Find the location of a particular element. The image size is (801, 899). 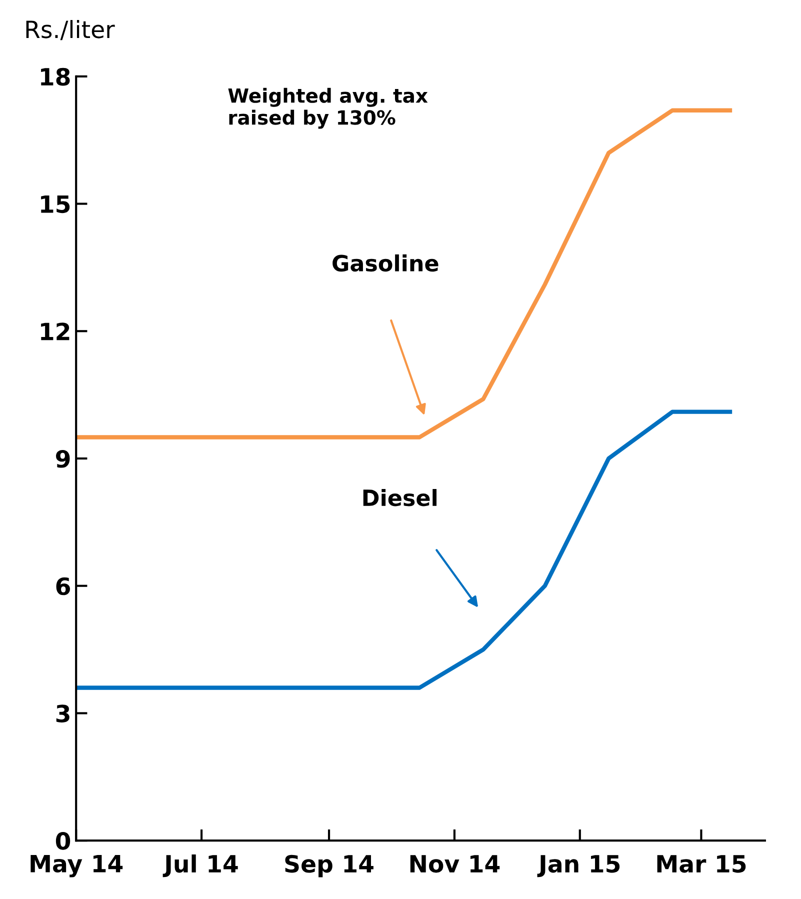

annotation: Diesel is located at coordinates (400, 497).